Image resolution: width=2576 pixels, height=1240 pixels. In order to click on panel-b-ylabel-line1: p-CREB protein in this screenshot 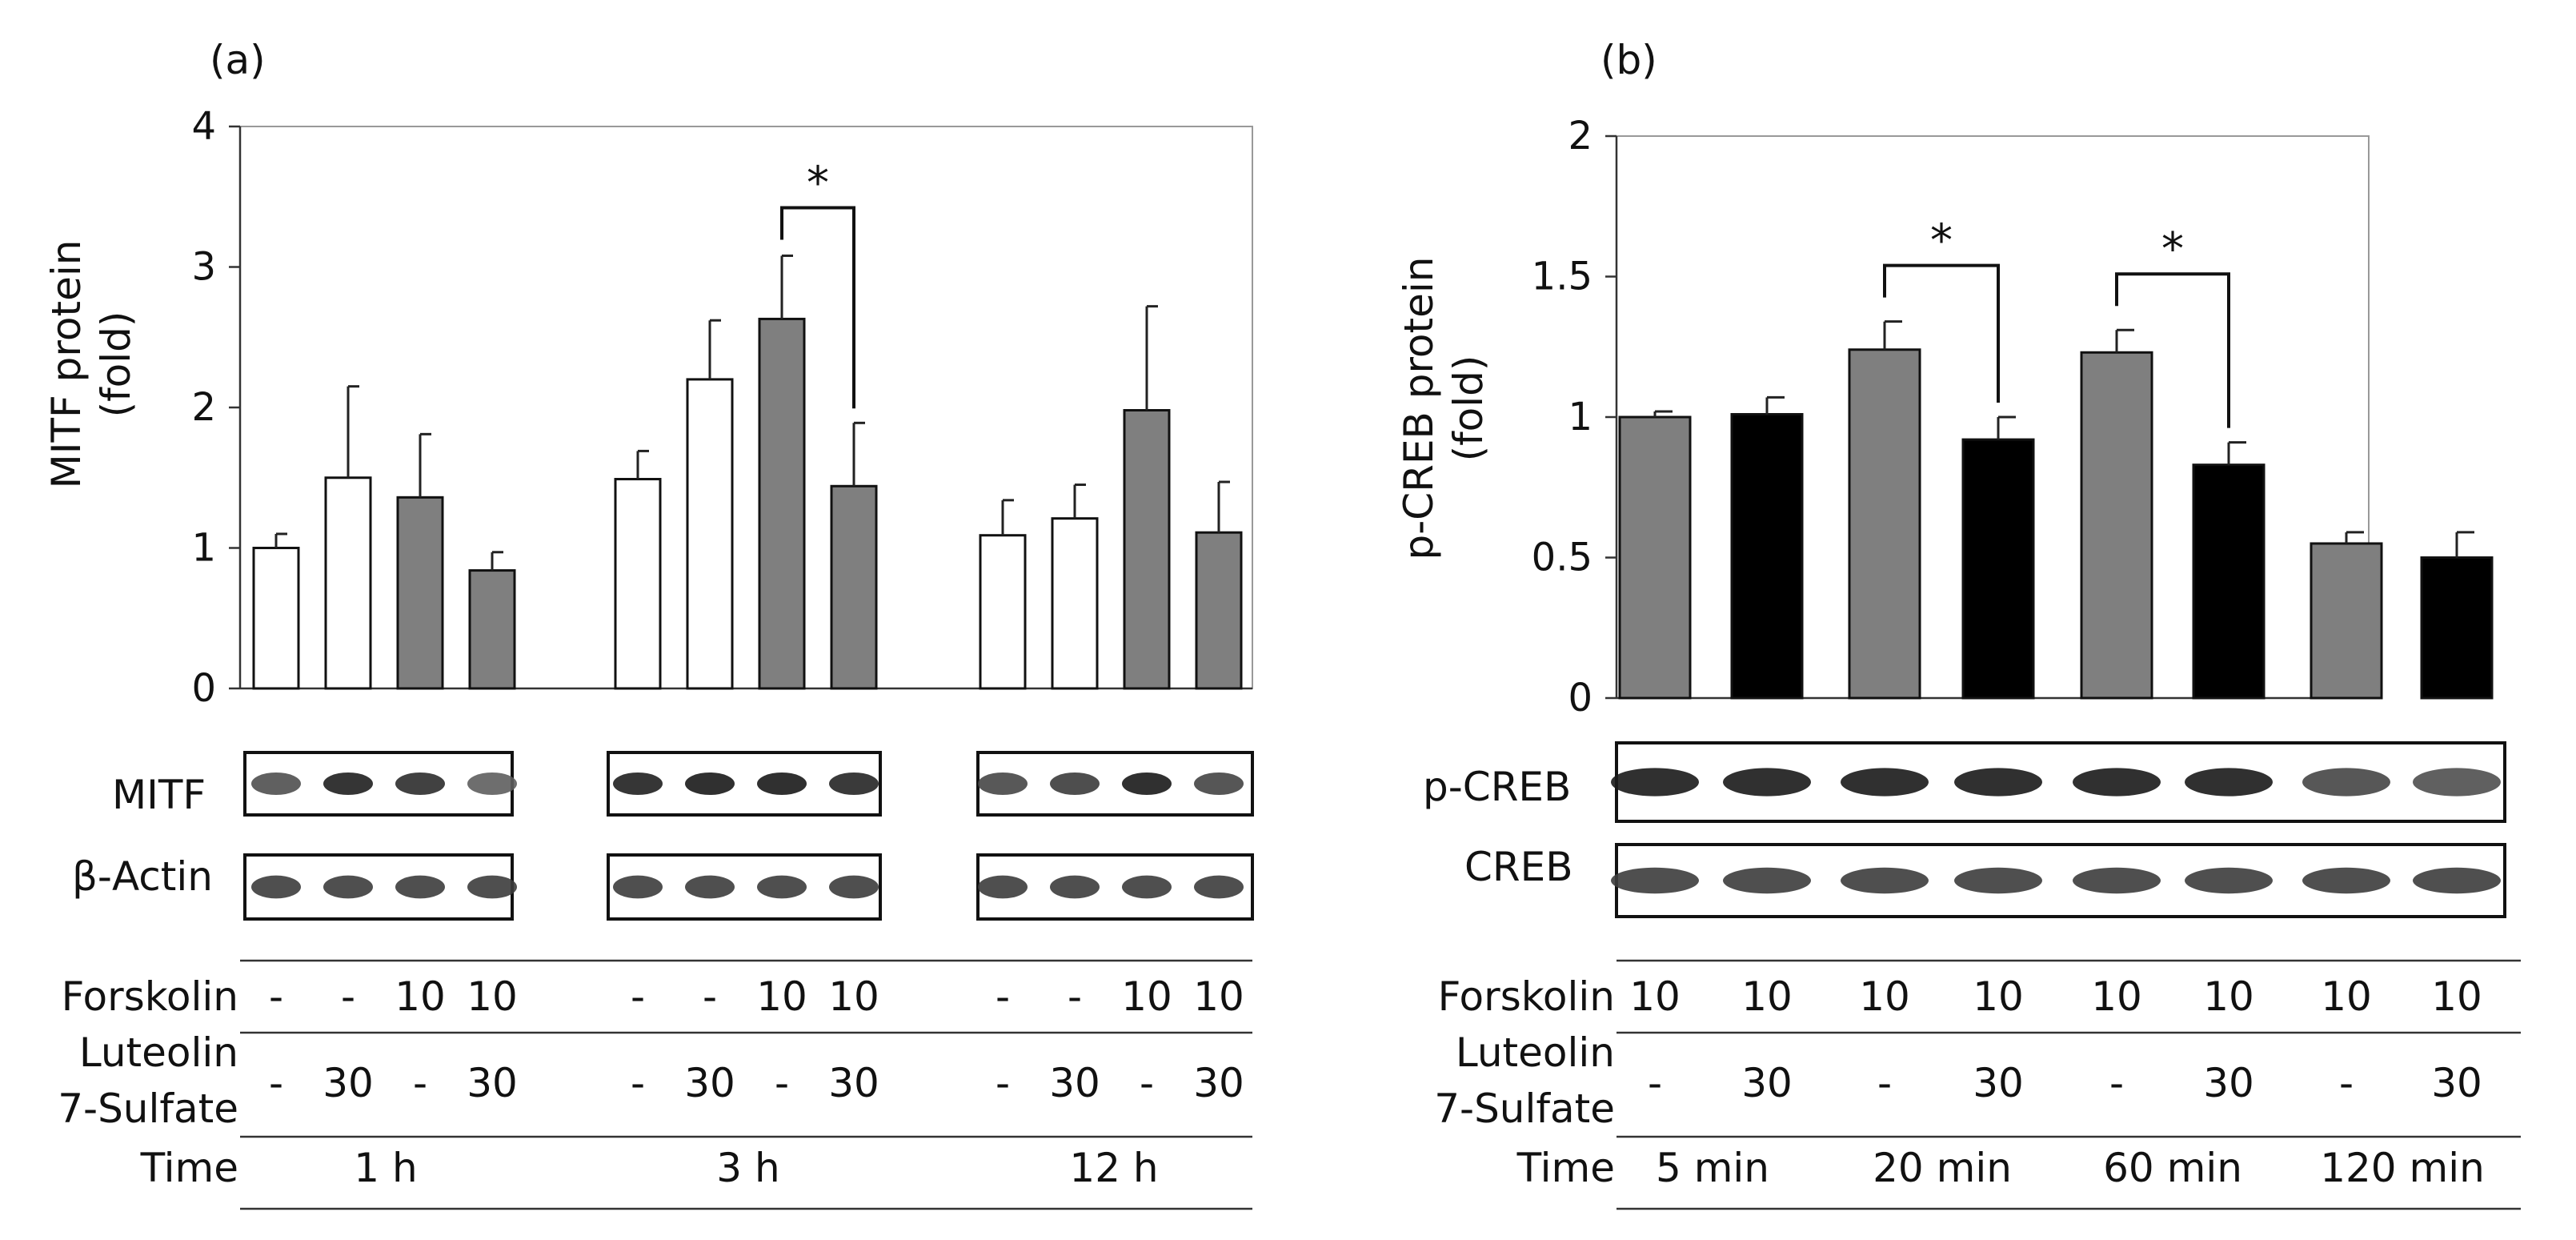, I will do `click(1419, 409)`.